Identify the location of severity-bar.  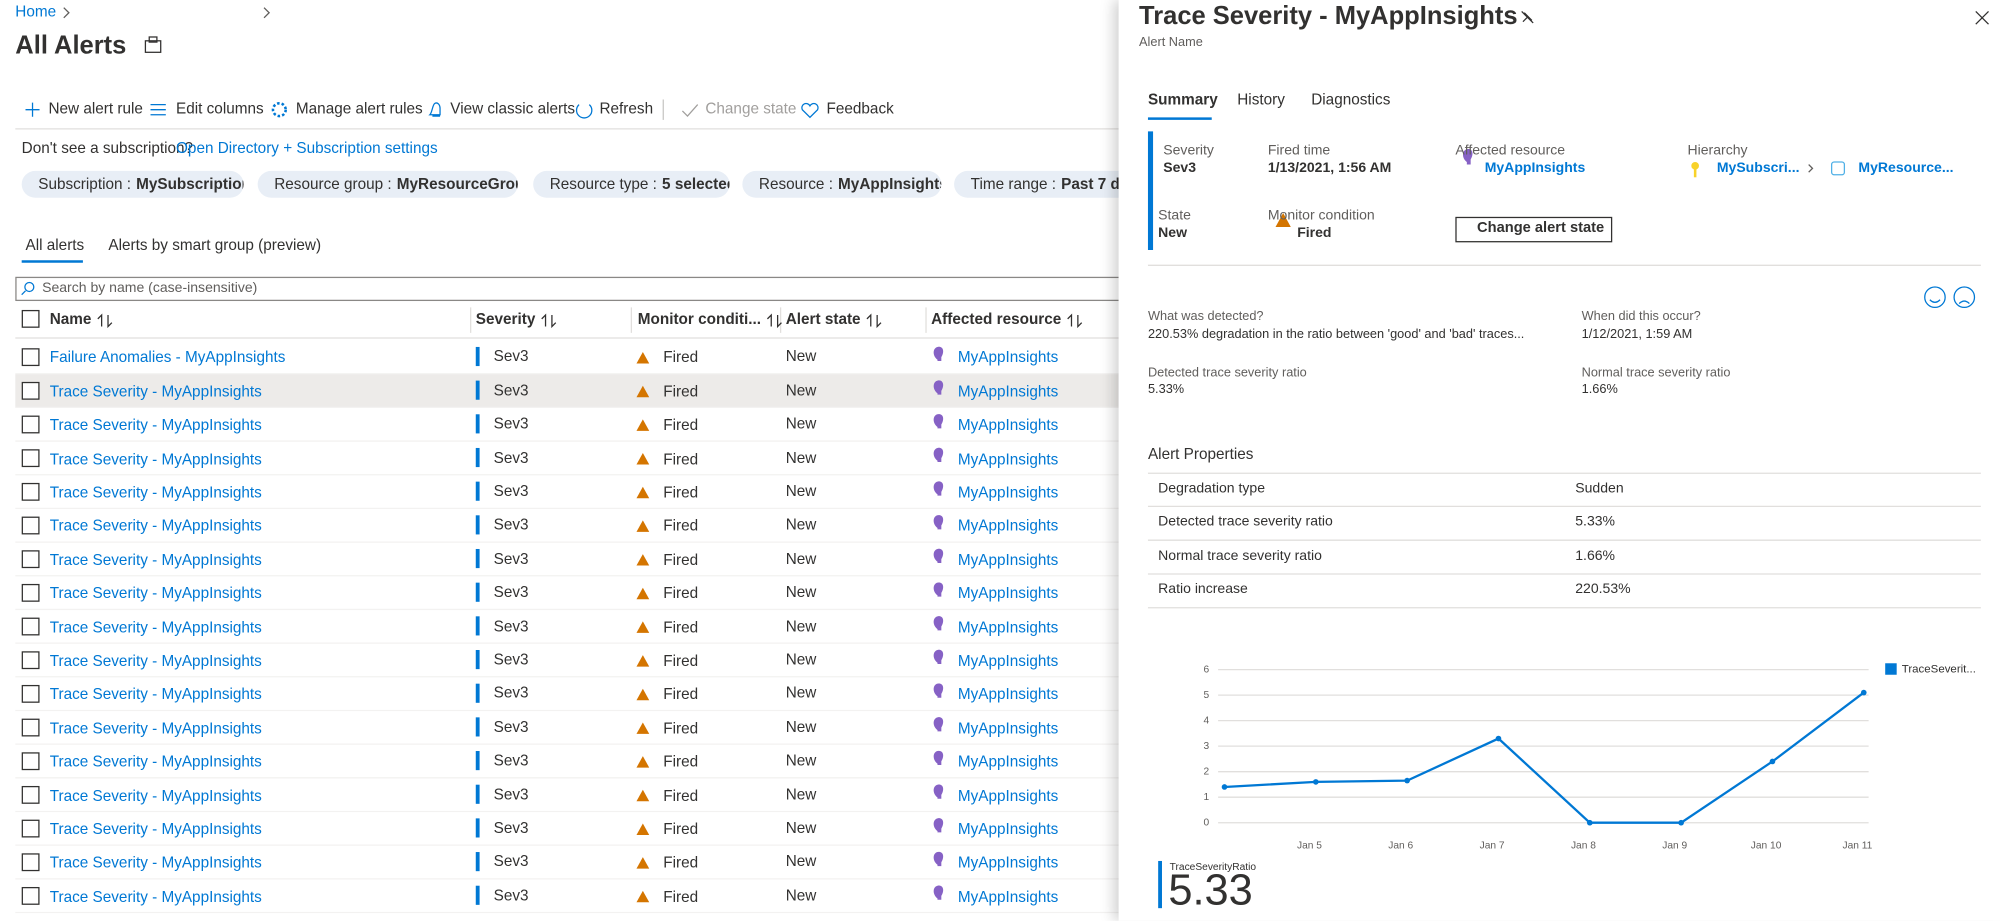
(477, 424).